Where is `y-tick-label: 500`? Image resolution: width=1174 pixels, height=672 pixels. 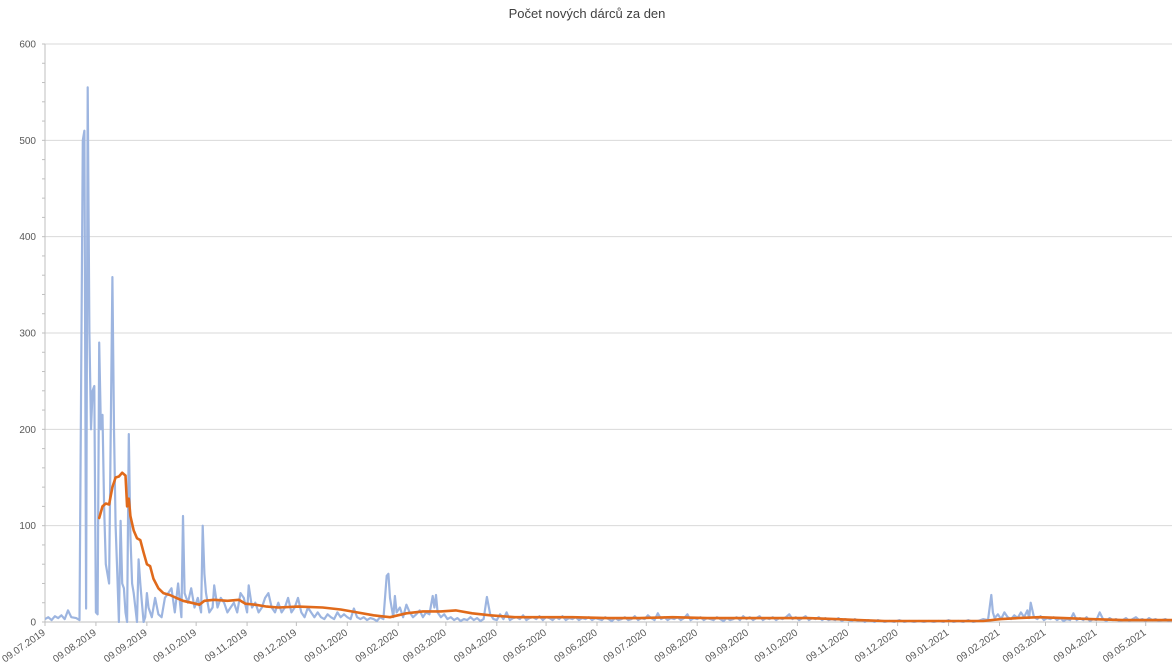
y-tick-label: 500 is located at coordinates (27, 141).